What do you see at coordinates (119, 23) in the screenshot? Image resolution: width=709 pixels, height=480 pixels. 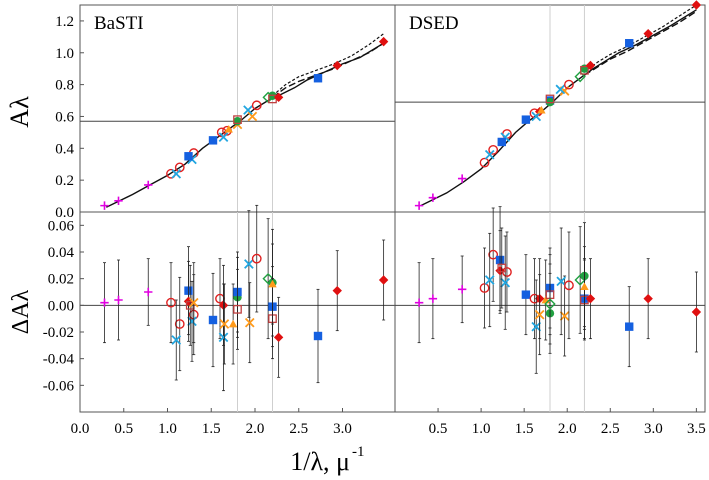 I see `panel-title: BaSTI` at bounding box center [119, 23].